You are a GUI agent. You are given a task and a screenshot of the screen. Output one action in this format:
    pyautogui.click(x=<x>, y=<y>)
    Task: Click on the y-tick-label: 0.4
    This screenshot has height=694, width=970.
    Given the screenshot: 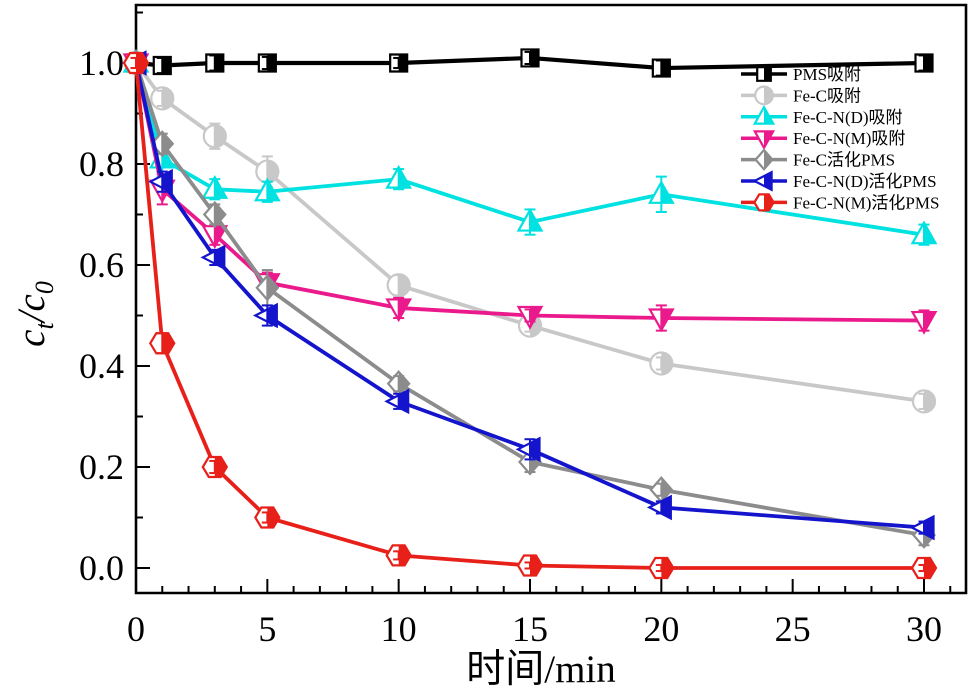 What is the action you would take?
    pyautogui.click(x=101, y=366)
    